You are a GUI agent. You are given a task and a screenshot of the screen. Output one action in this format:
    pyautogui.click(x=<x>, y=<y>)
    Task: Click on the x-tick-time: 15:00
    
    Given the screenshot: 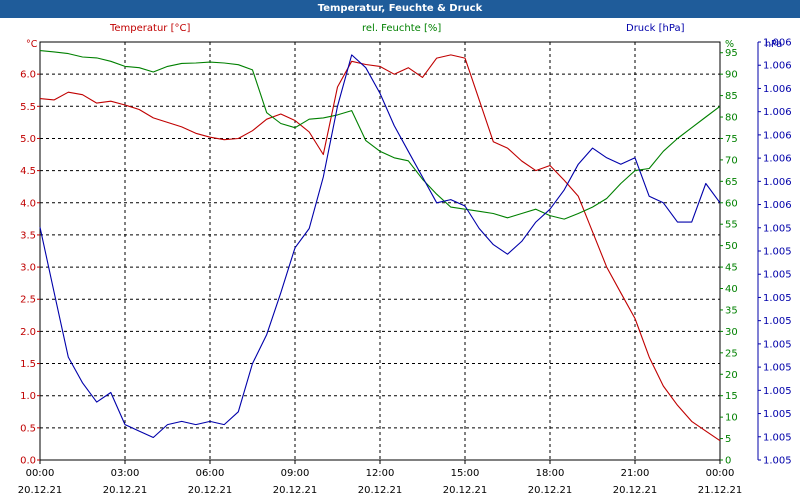 What is the action you would take?
    pyautogui.click(x=465, y=473)
    